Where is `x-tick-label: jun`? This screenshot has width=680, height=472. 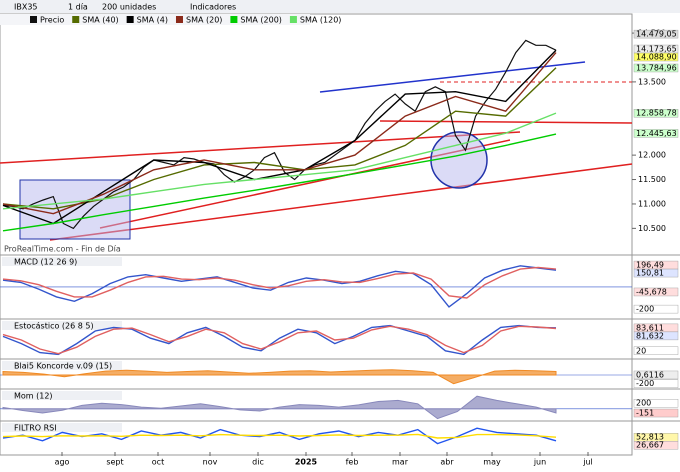
x-tick-label: jun is located at coordinates (539, 462).